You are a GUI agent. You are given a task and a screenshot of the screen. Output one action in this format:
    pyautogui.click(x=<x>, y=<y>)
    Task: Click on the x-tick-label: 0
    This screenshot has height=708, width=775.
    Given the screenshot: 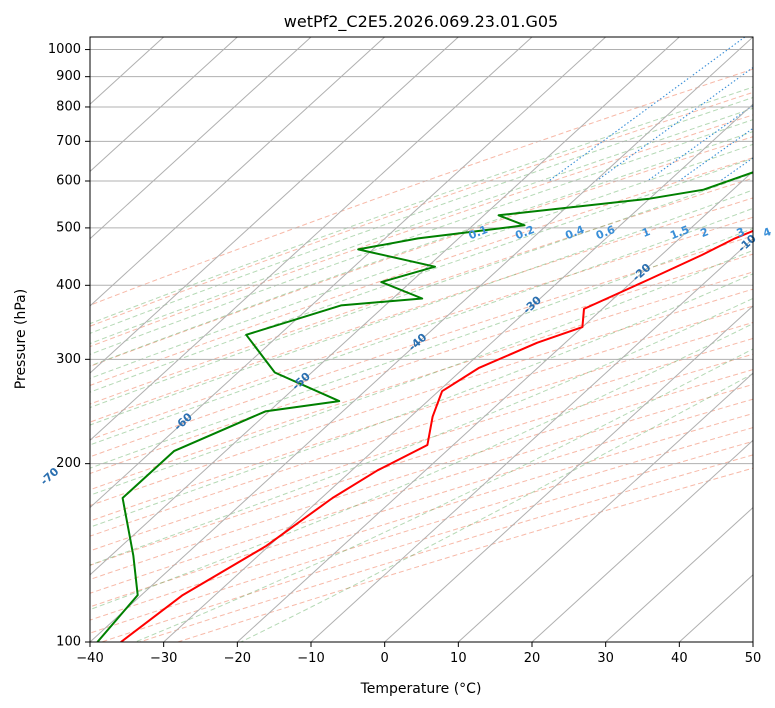 What is the action you would take?
    pyautogui.click(x=385, y=658)
    